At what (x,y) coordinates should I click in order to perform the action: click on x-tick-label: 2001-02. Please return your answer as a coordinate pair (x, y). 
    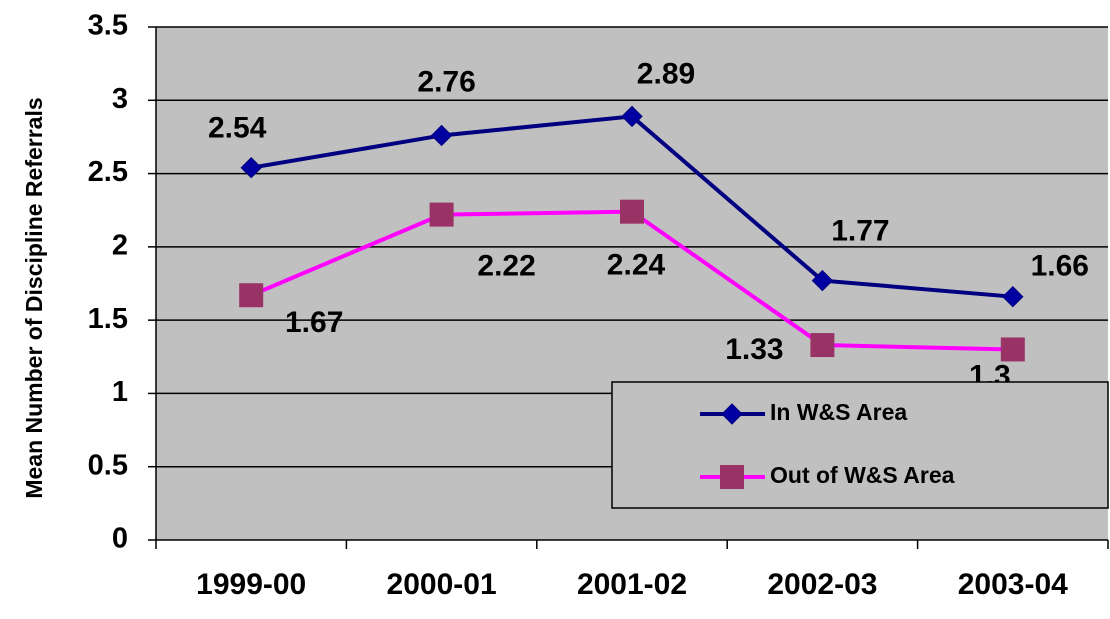
    Looking at the image, I should click on (632, 584).